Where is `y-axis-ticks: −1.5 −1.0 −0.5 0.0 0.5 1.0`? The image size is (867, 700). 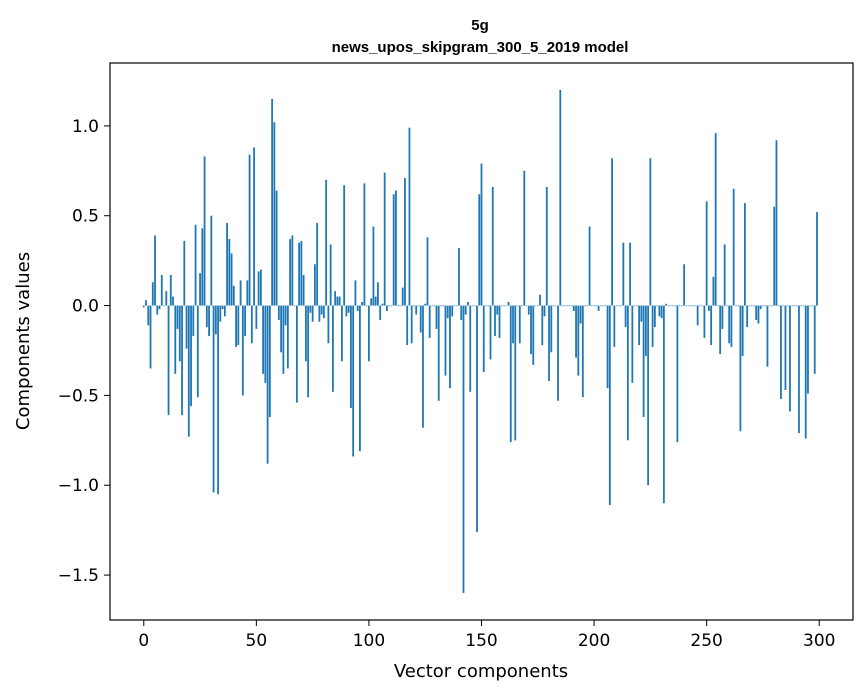 y-axis-ticks: −1.5 −1.0 −0.5 0.0 0.5 1.0 is located at coordinates (84, 351).